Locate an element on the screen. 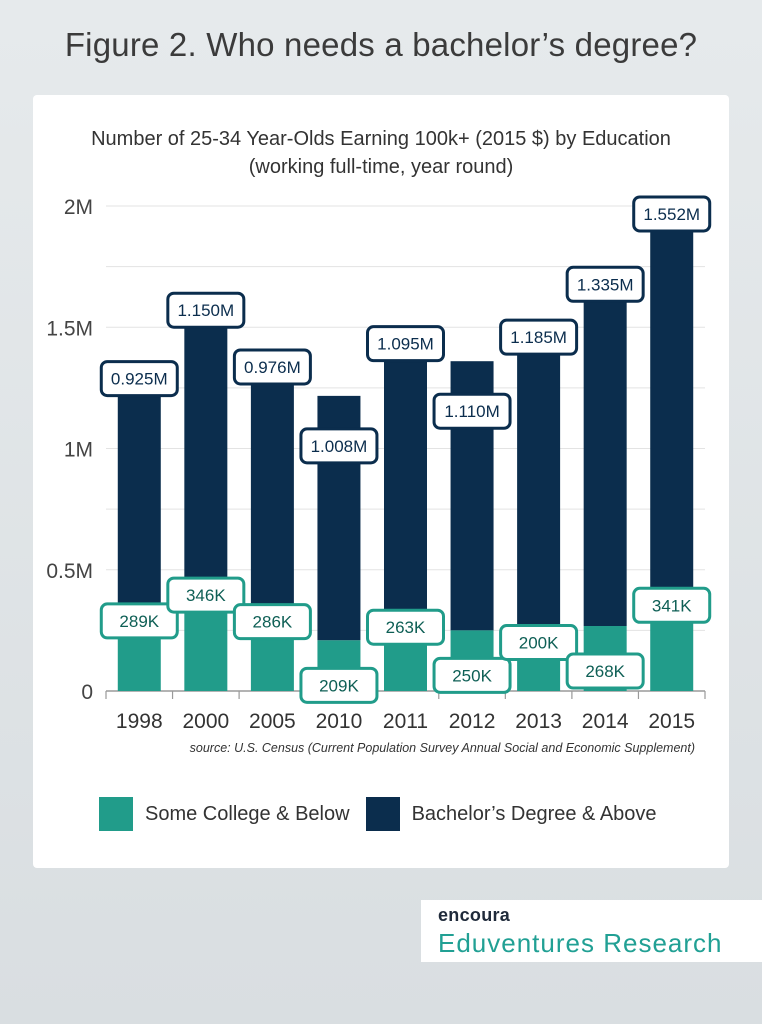 The width and height of the screenshot is (762, 1024). x-tick-label: 2012 is located at coordinates (472, 721).